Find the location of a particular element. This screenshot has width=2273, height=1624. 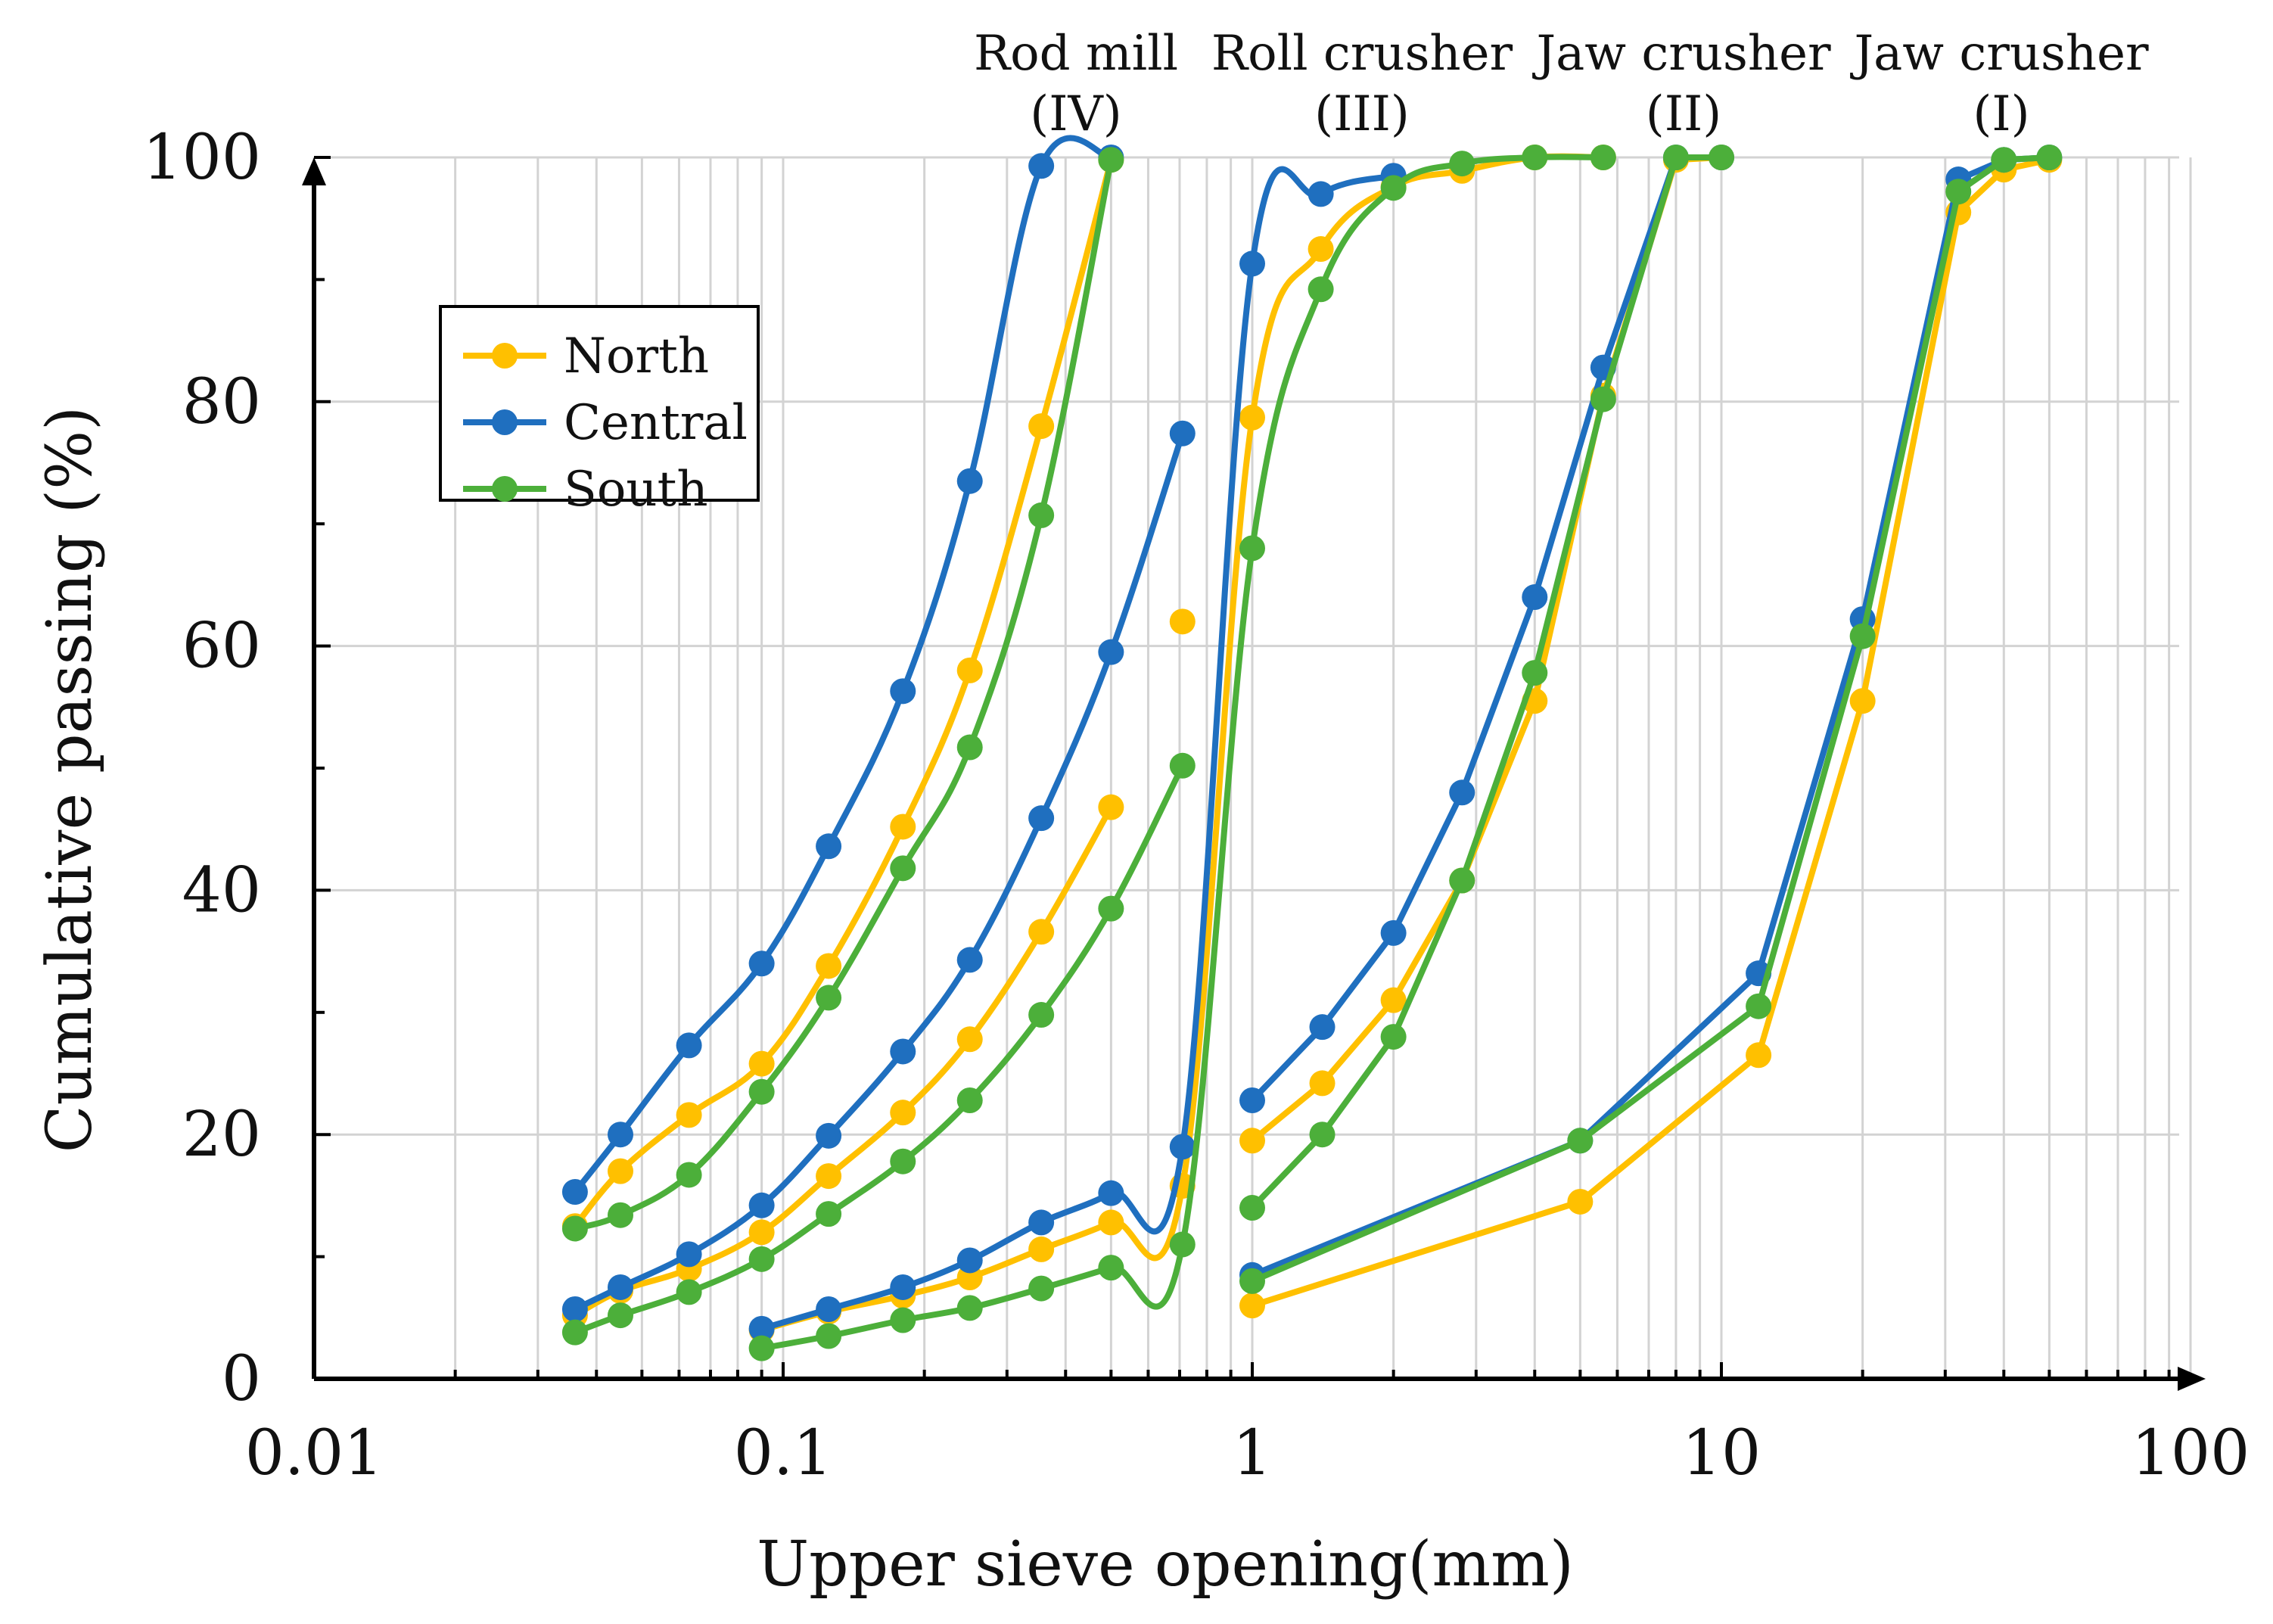

legend-label: Central is located at coordinates (656, 423).